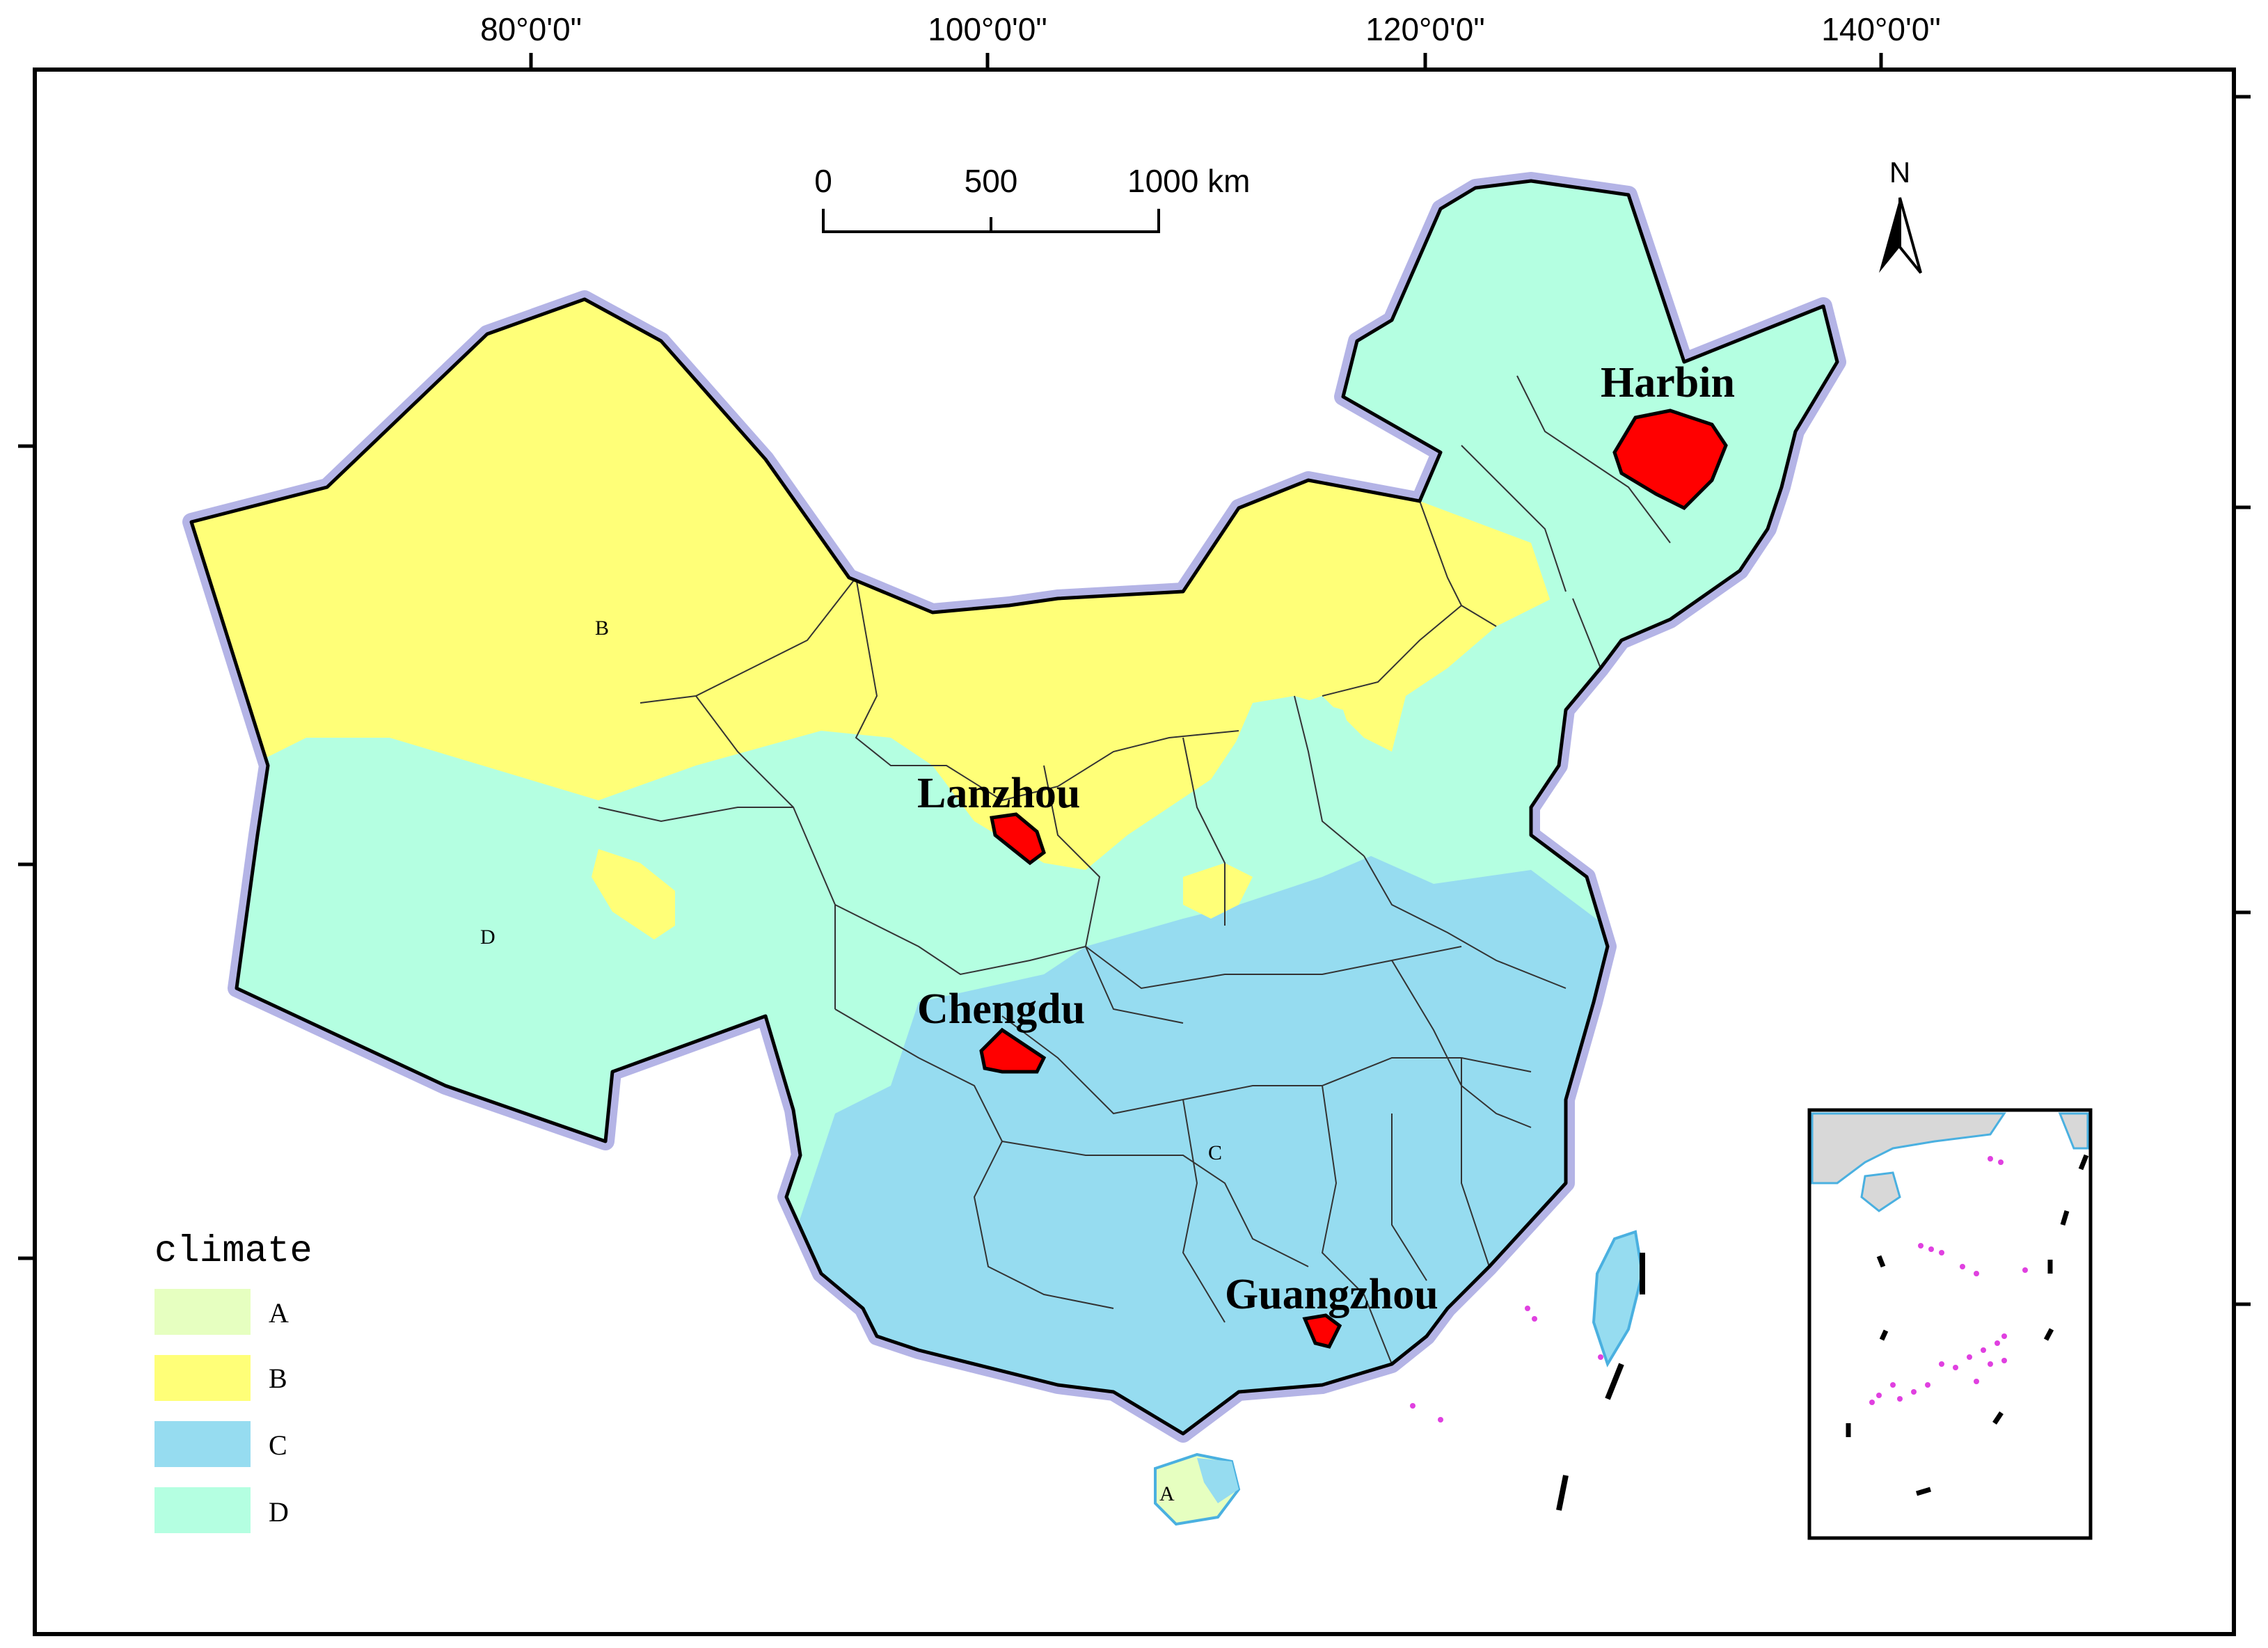  Describe the element at coordinates (1670, 460) in the screenshot. I see `harbin-area` at that location.